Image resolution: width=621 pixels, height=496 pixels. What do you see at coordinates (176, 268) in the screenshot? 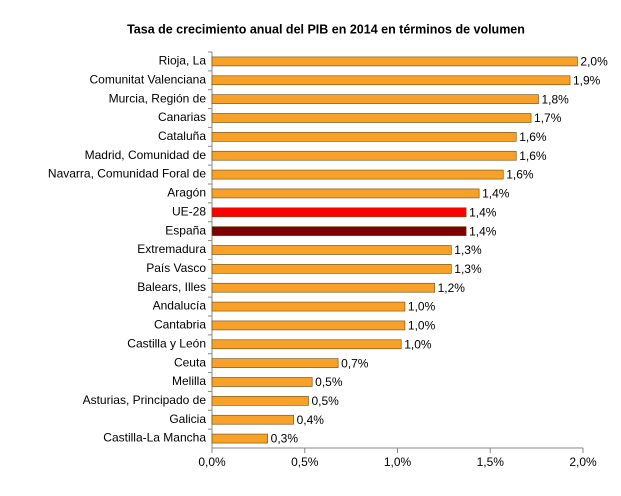
I see `y-tick-label: País Vasco` at bounding box center [176, 268].